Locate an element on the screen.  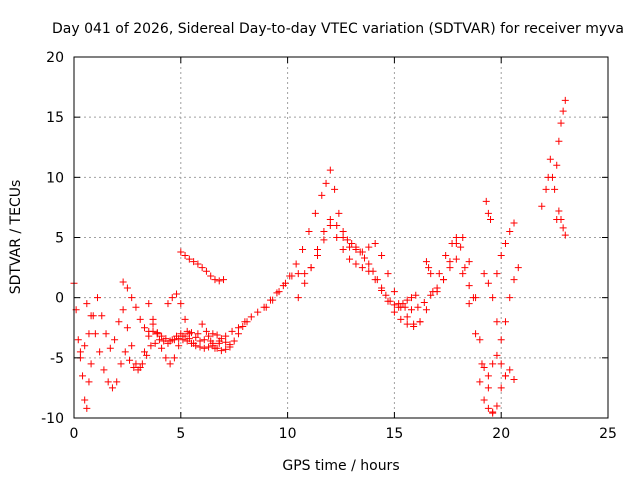
y-tick-label: 10 is located at coordinates (55, 178).